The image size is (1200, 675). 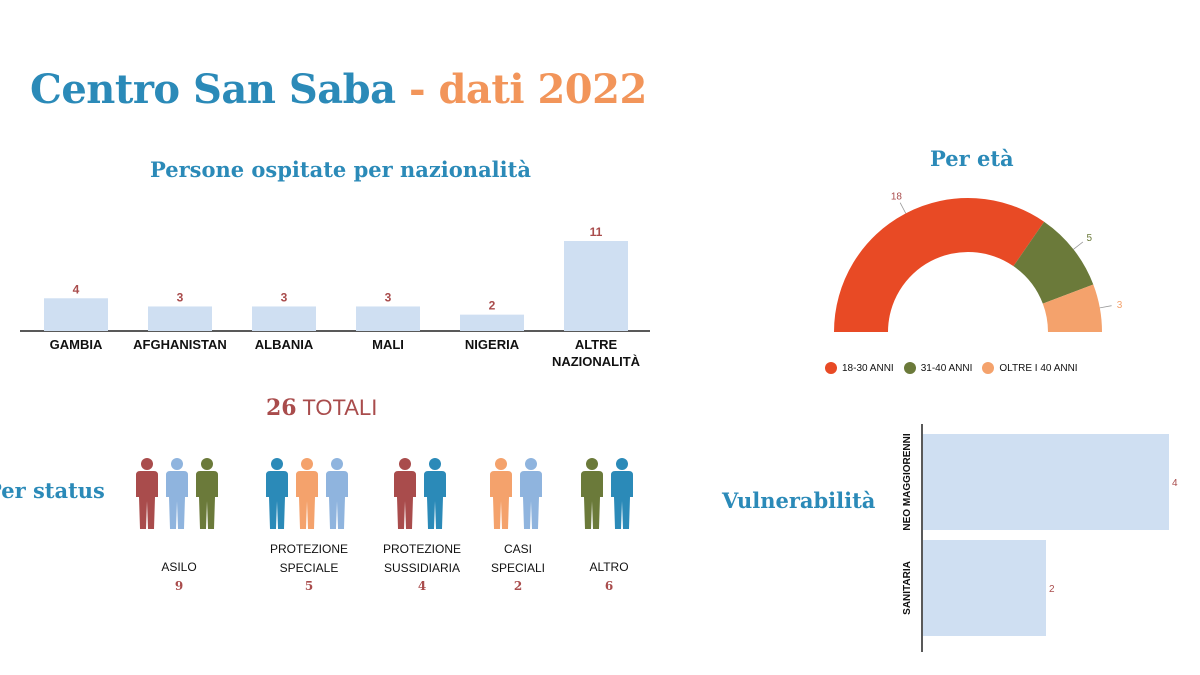 I want to click on nationality-chart-title: Persone ospitate per nazionalità, so click(x=340, y=169).